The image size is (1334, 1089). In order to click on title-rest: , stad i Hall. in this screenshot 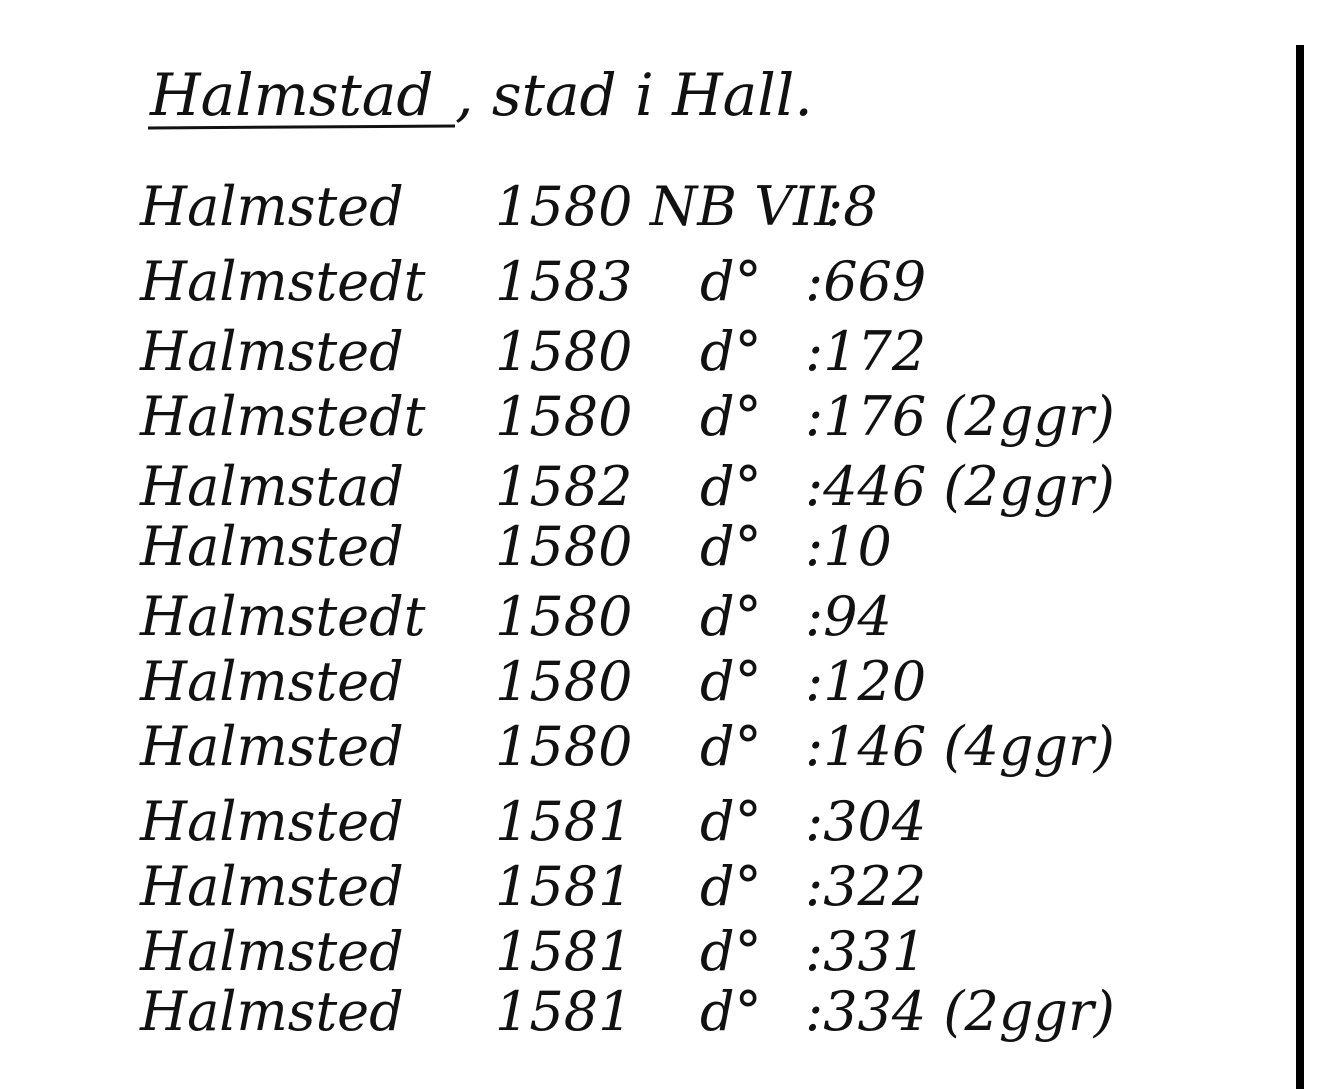, I will do `click(634, 95)`.